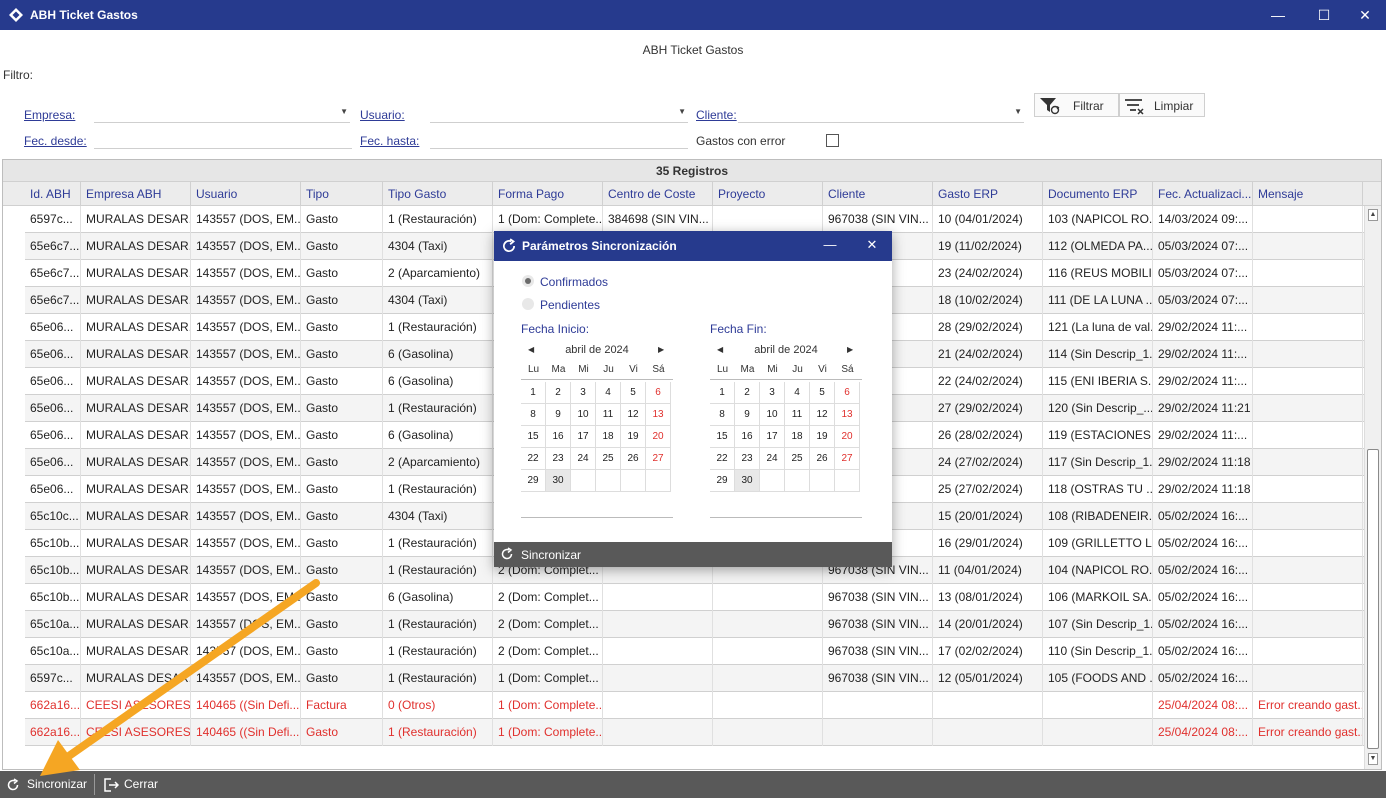  I want to click on scroll-down-icon: ▼, so click(1373, 759).